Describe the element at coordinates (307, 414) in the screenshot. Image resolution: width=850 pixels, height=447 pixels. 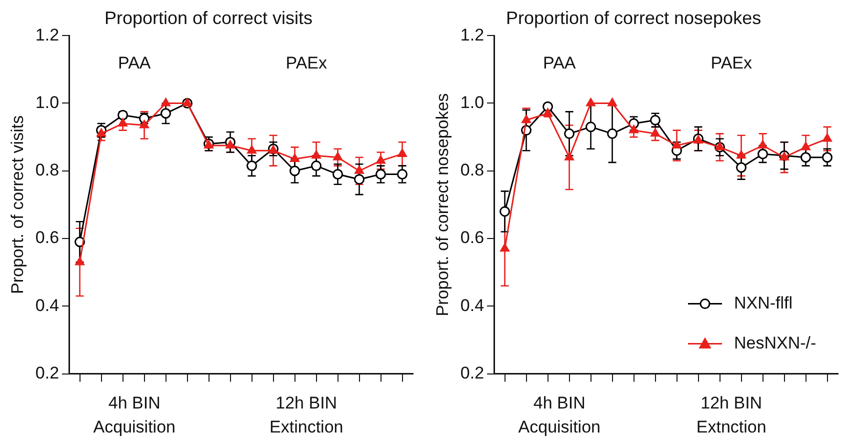
I see `text: 12h BIN Extinction` at that location.